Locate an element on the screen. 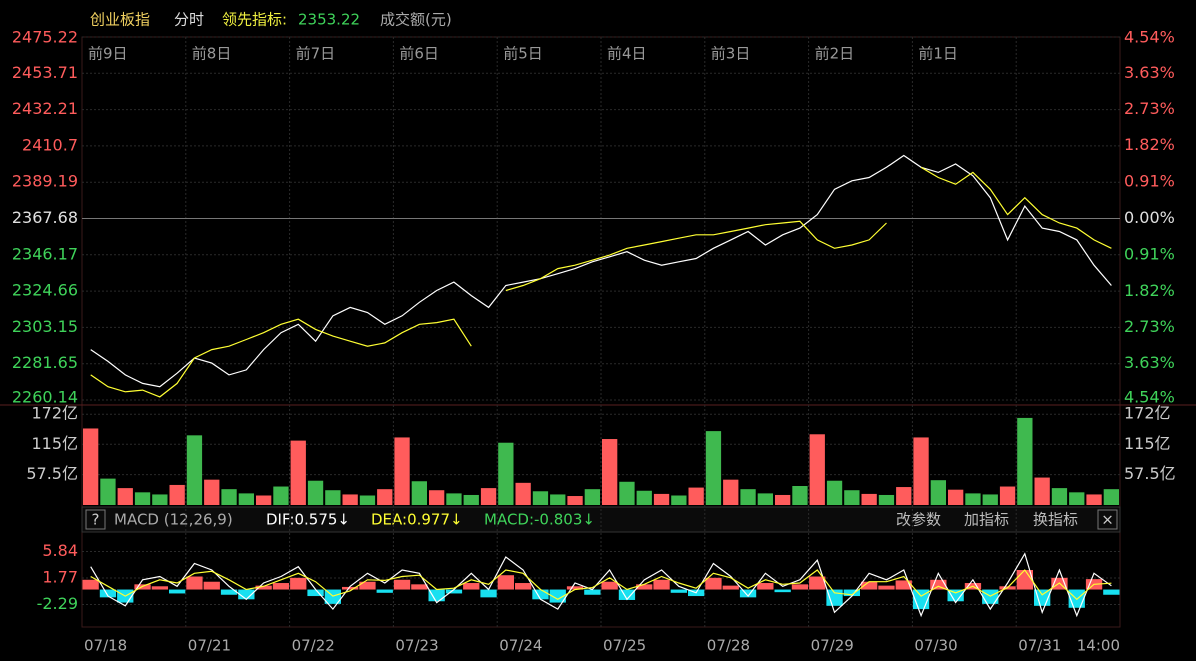  x-tick-label: 07/29 is located at coordinates (832, 646).